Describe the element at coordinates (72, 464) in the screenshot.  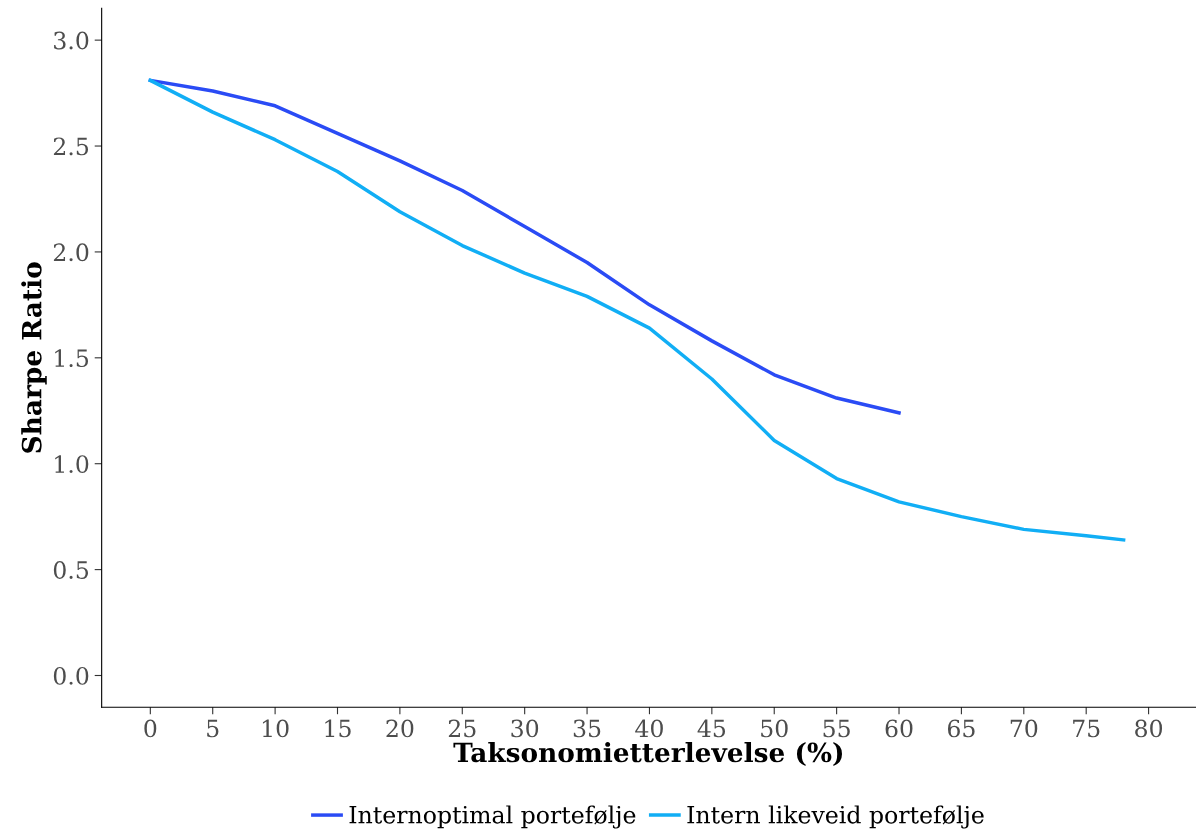
I see `y-tick-label: 1.0` at that location.